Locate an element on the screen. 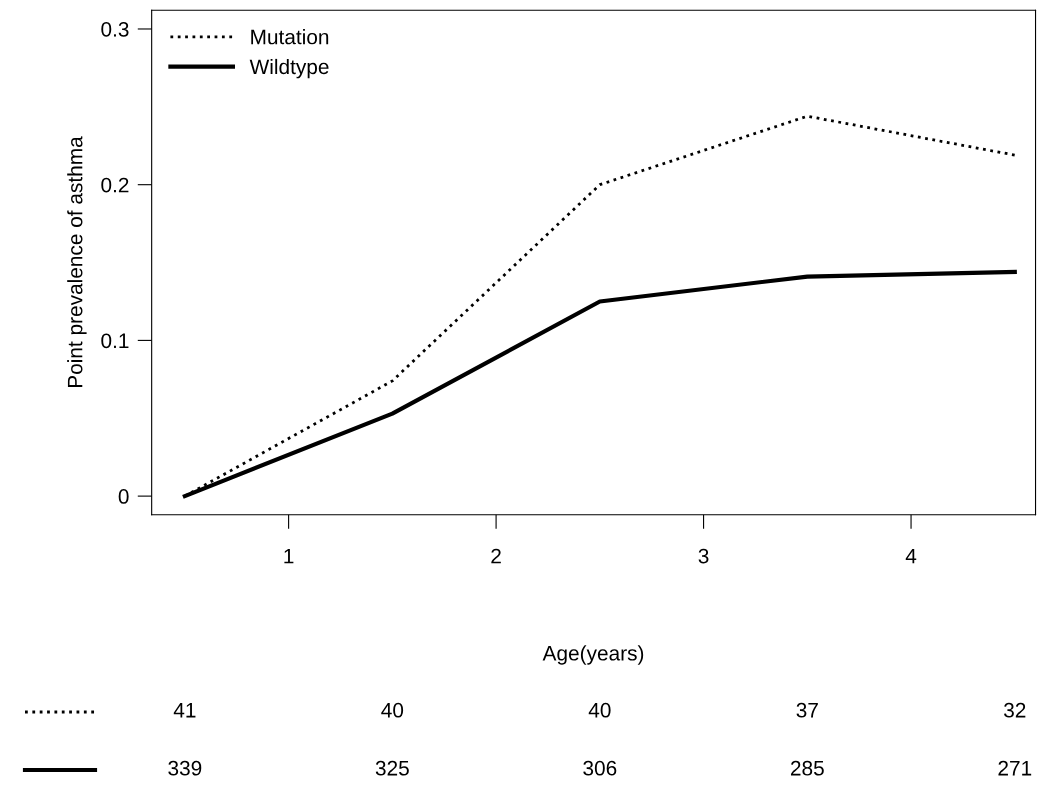 The image size is (1046, 792). legend-label: Wildtype is located at coordinates (289, 68).